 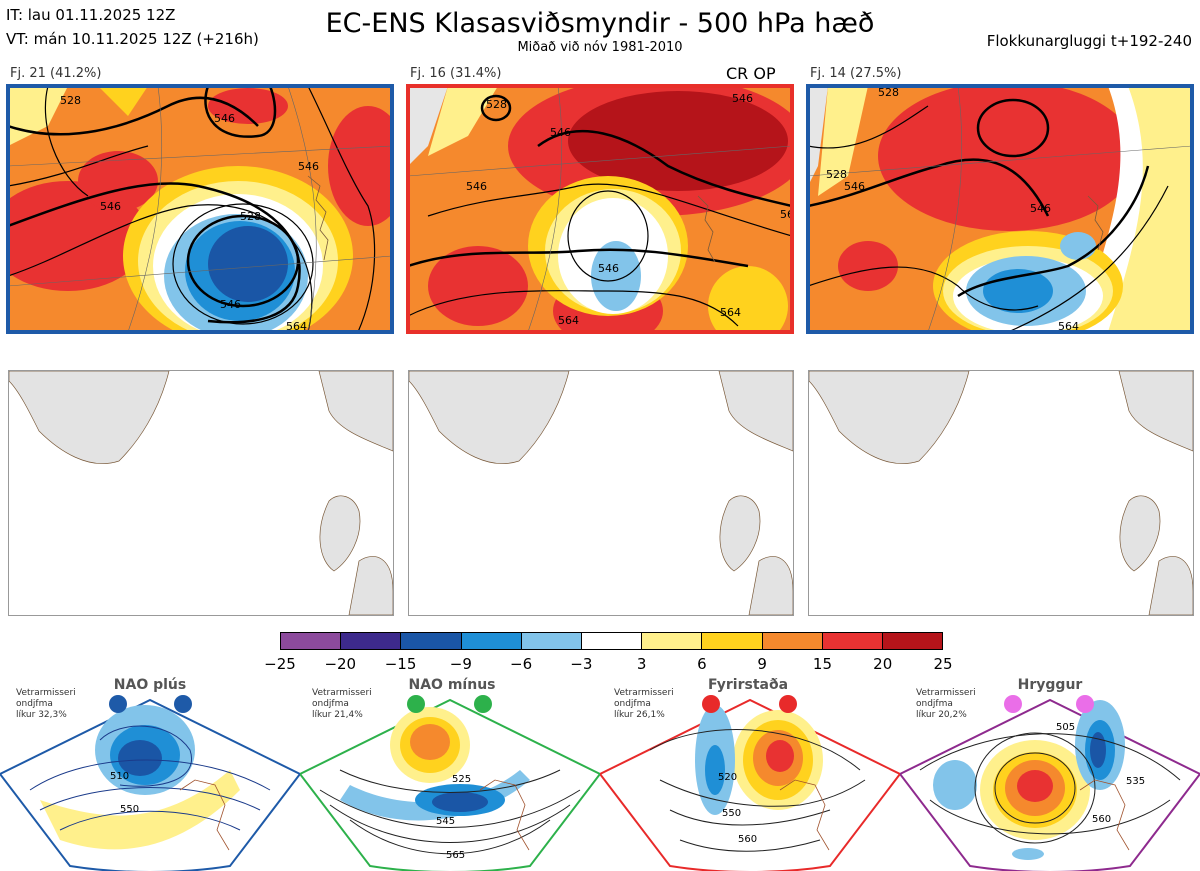 I want to click on cluster-2-map: 528 546 546 546 546 564 564 56, so click(x=600, y=209).